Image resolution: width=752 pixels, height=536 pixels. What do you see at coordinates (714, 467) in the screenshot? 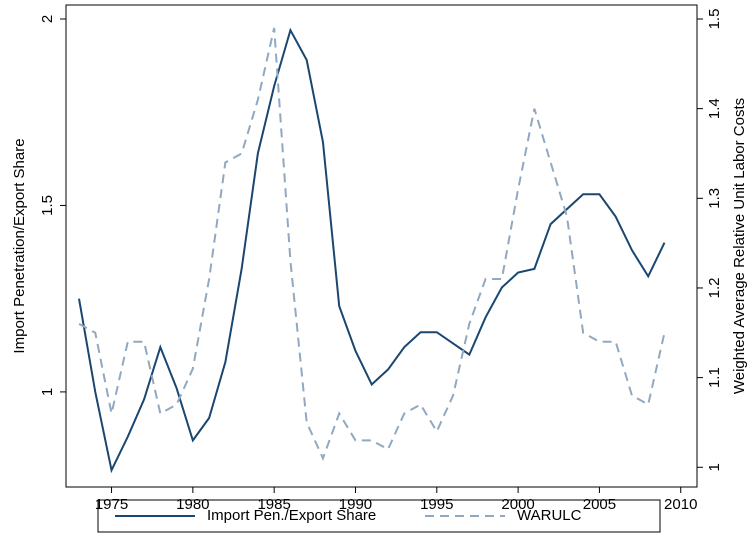
I see `y2-tick-label: 1` at bounding box center [714, 467].